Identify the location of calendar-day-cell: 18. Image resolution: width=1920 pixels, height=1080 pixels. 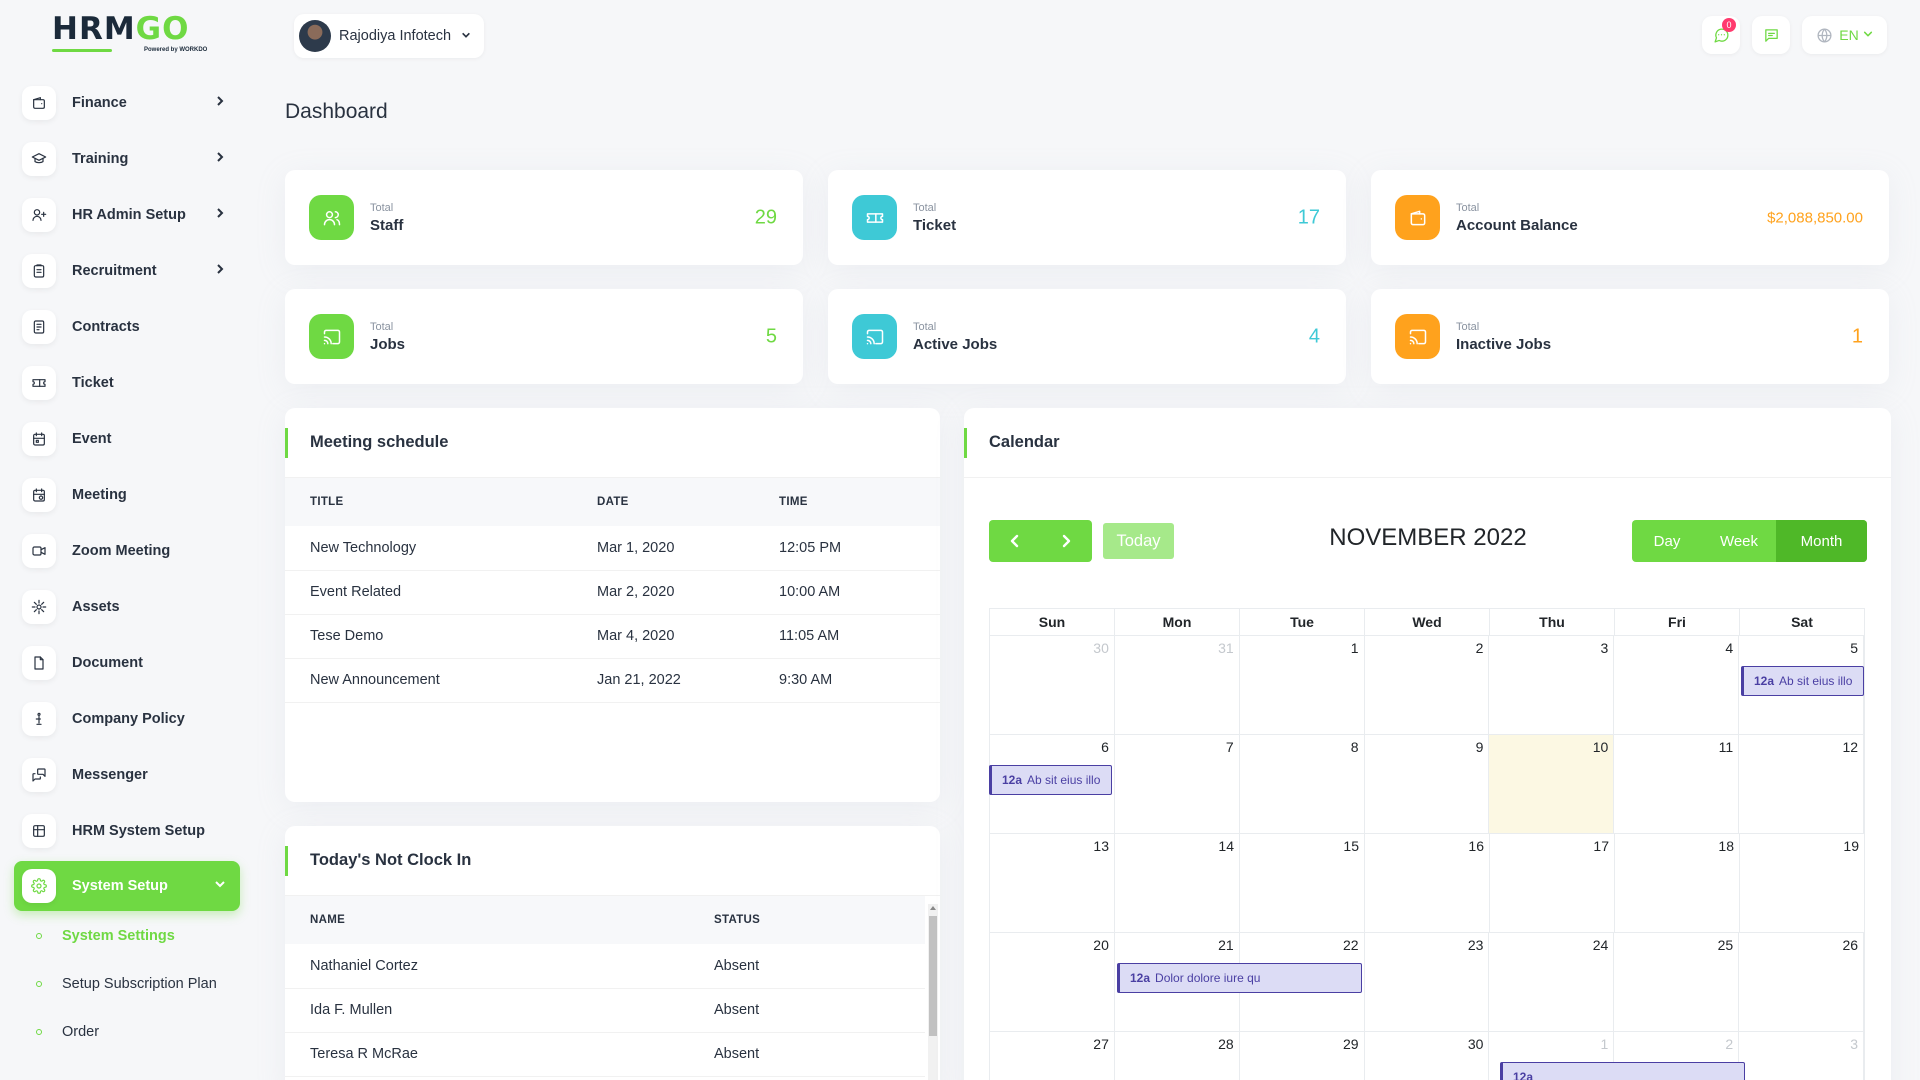
(1677, 883).